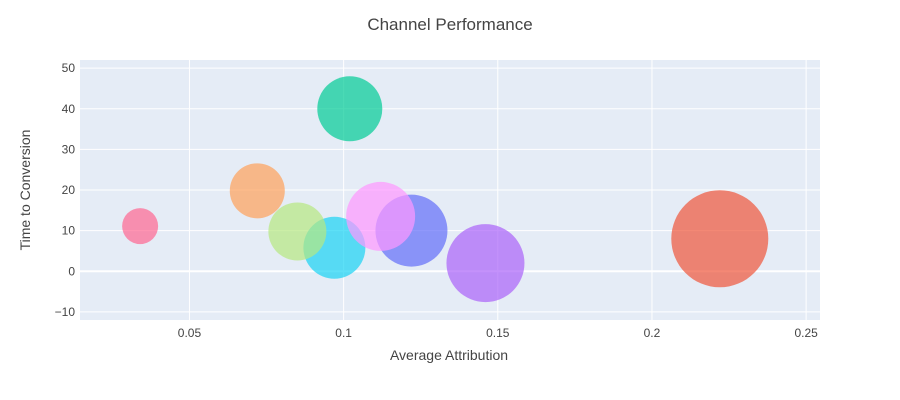 Image resolution: width=900 pixels, height=400 pixels. I want to click on y-axis-ticks: −10 0 10 20 30 40 50, so click(65, 190).